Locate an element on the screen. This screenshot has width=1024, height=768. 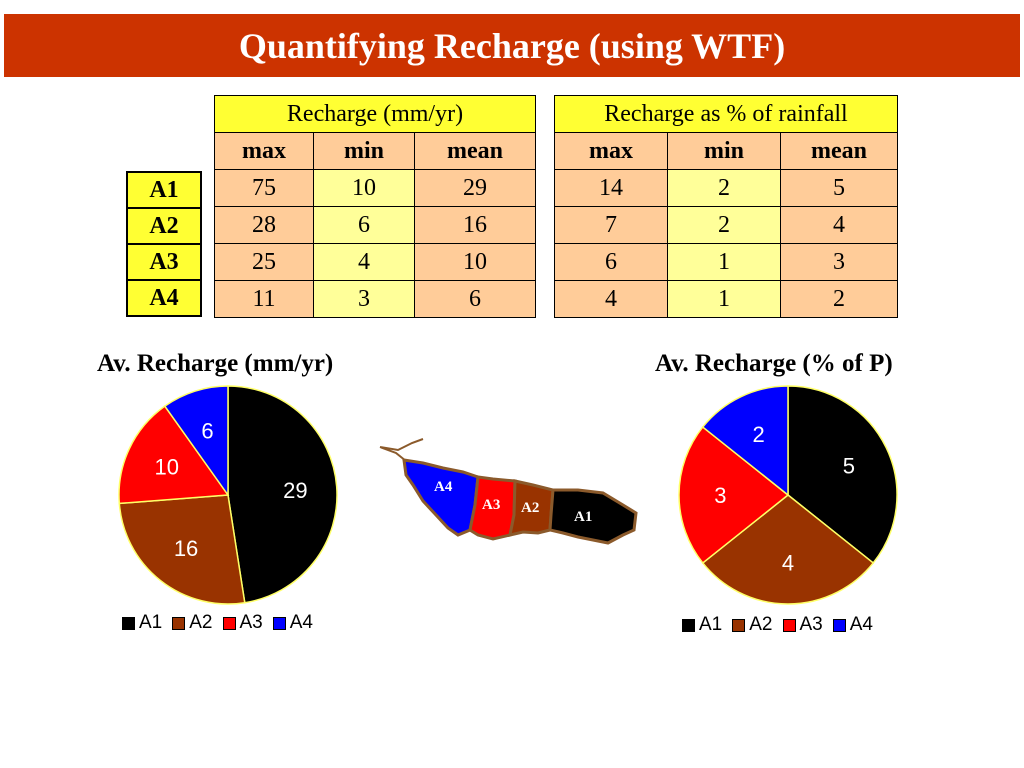
cell: 5 is located at coordinates (839, 188).